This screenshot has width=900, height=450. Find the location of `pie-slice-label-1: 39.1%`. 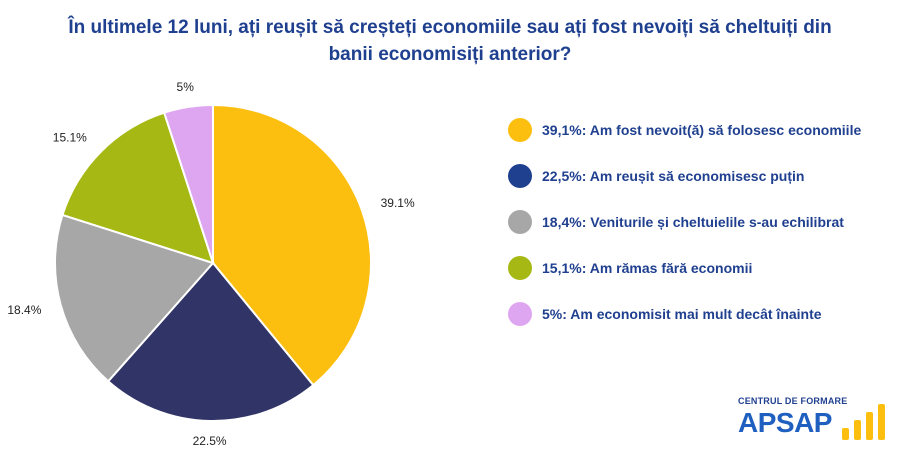

pie-slice-label-1: 39.1% is located at coordinates (398, 203).